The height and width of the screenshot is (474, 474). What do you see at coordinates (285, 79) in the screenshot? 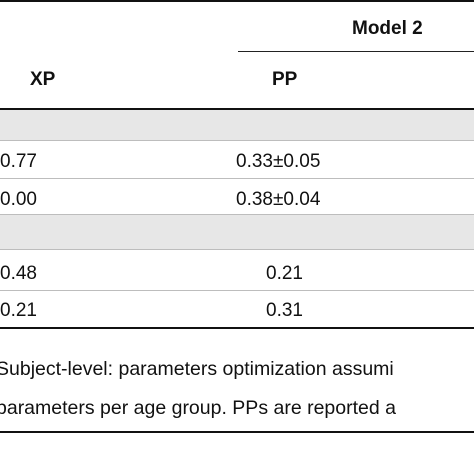
I see `column-header-pp: PP` at bounding box center [285, 79].